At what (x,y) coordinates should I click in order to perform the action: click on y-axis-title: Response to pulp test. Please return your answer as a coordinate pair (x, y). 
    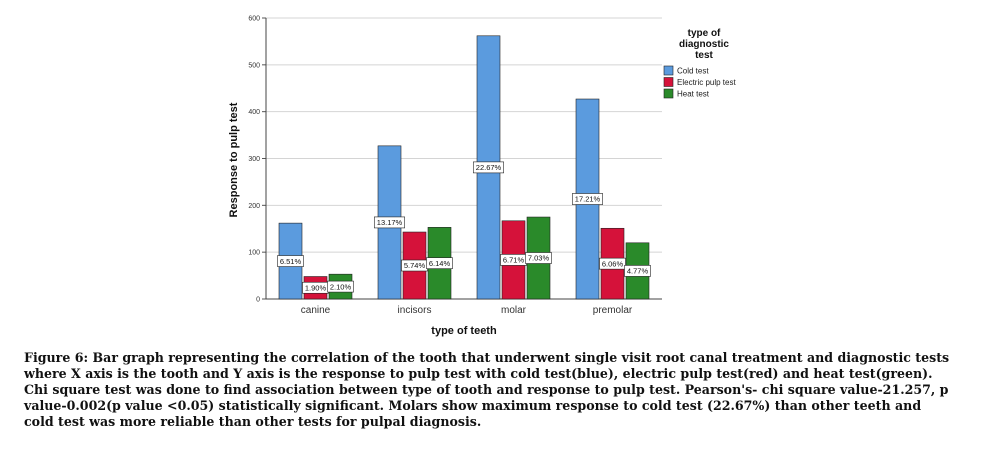
    Looking at the image, I should click on (234, 159).